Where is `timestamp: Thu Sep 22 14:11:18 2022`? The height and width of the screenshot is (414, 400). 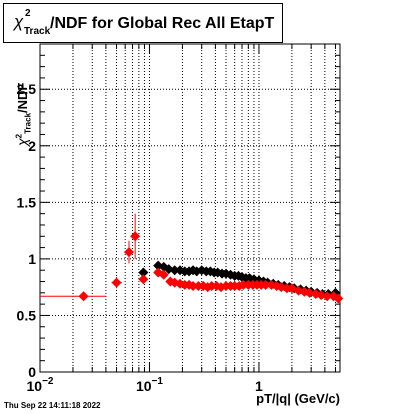
timestamp: Thu Sep 22 14:11:18 2022 is located at coordinates (52, 405).